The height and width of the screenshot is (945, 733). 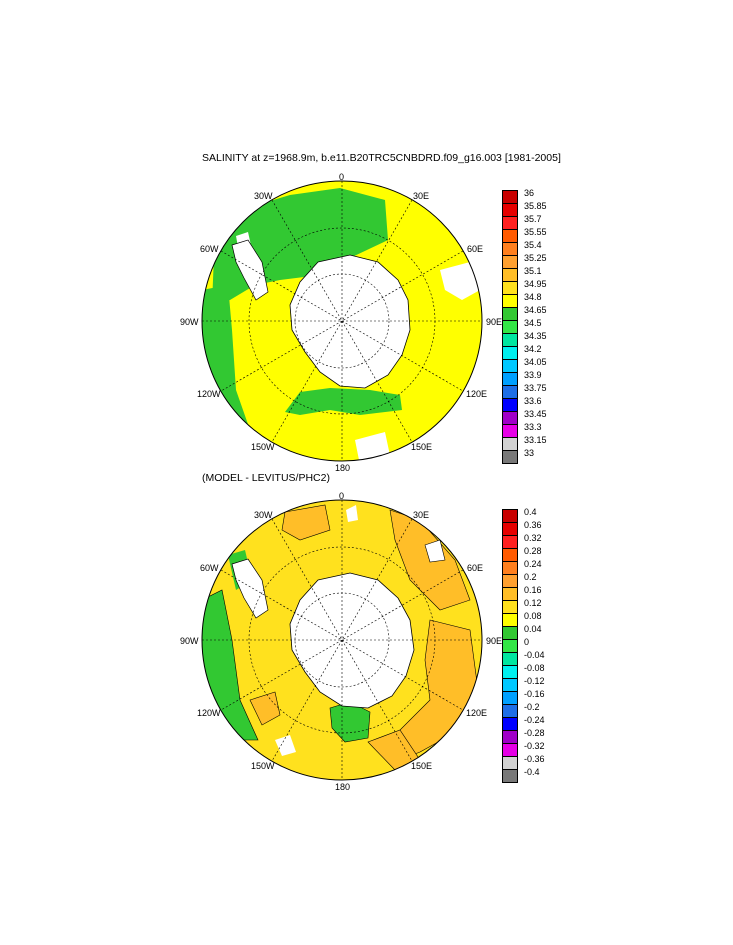 I want to click on panel1-colorbar-label: 33.3, so click(x=533, y=427).